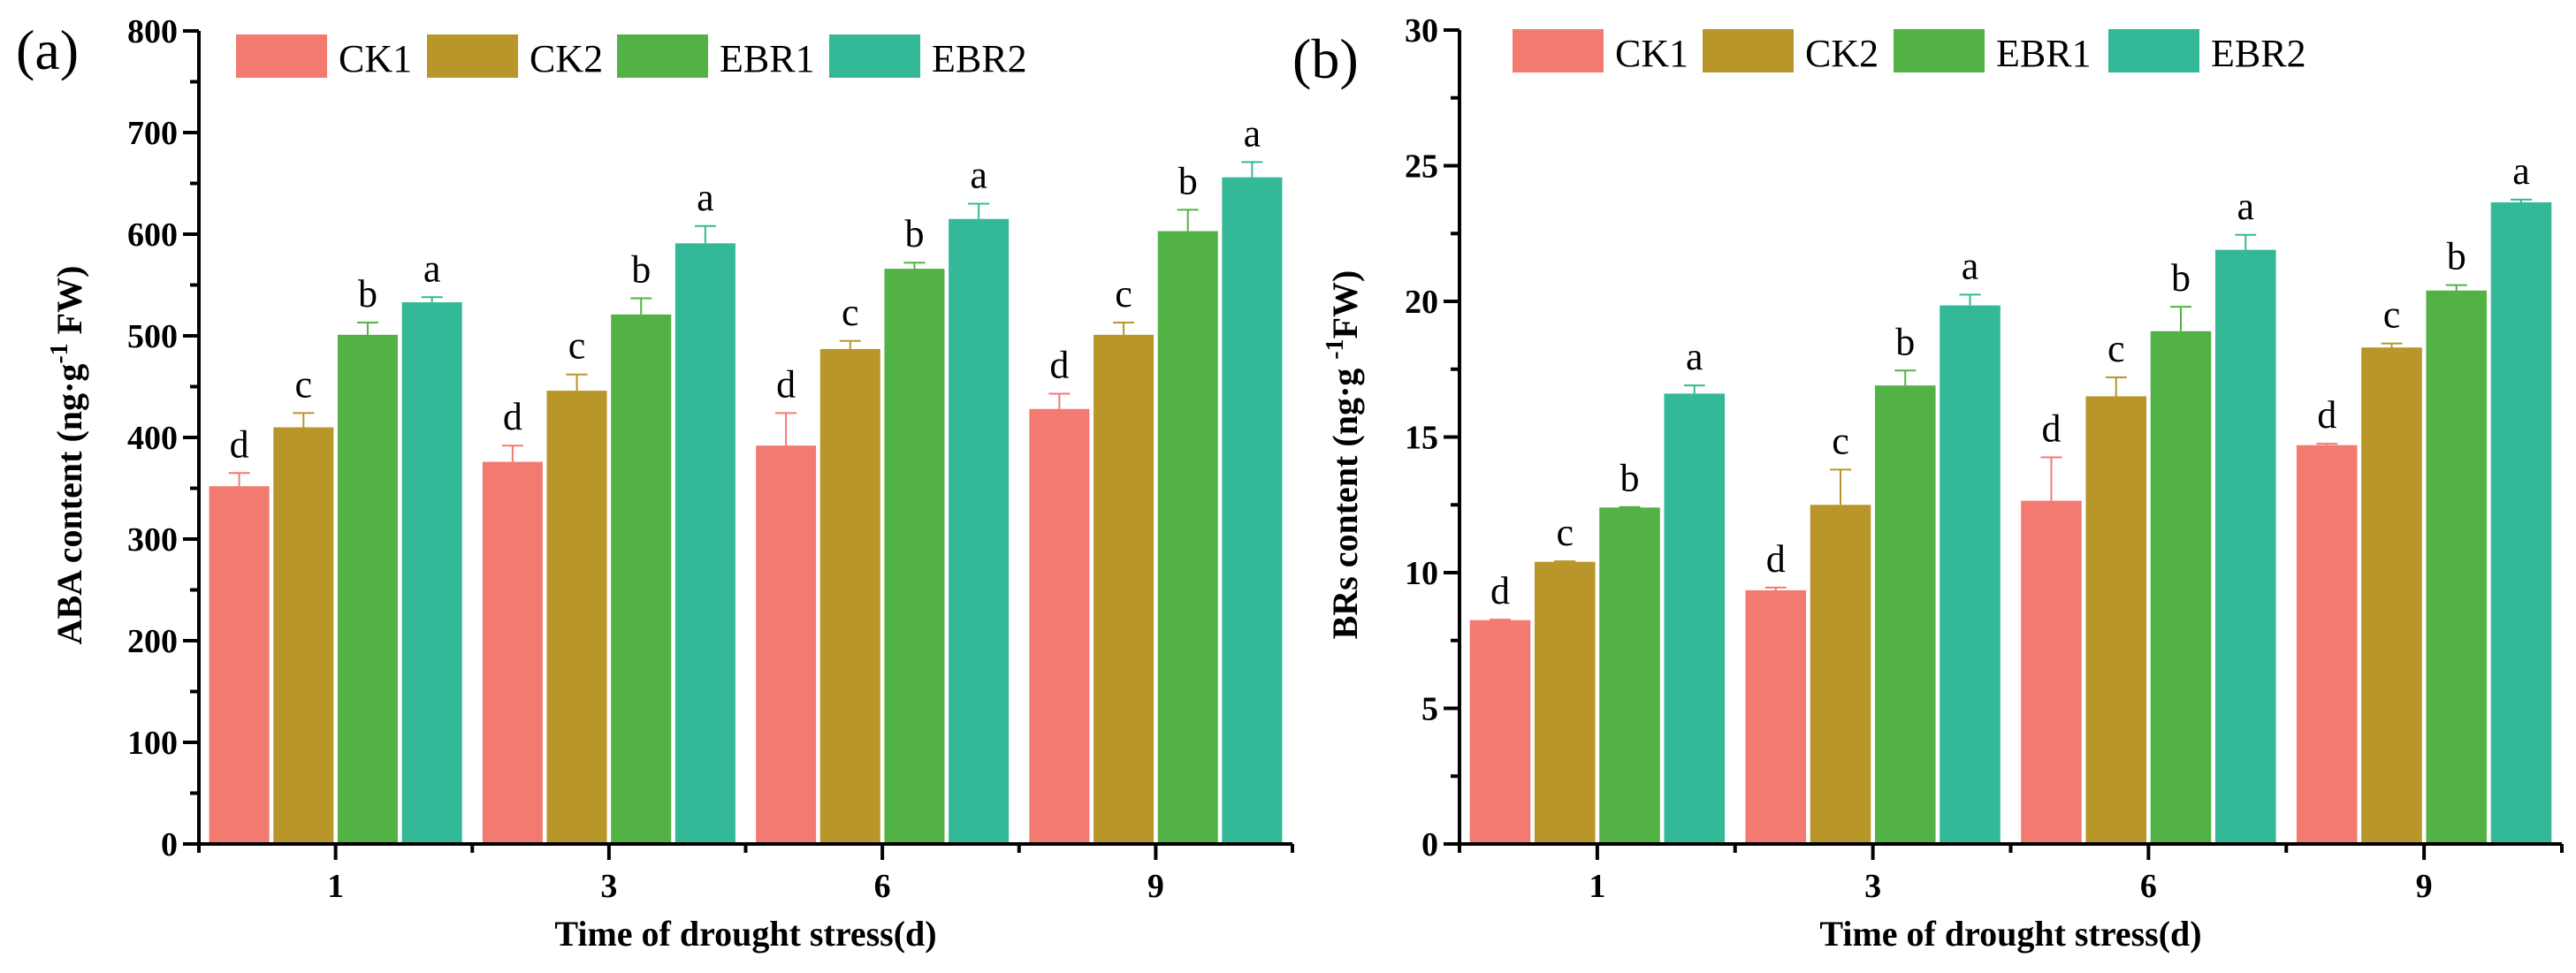 Image resolution: width=2576 pixels, height=973 pixels. What do you see at coordinates (47, 50) in the screenshot?
I see `panel-label: (a)` at bounding box center [47, 50].